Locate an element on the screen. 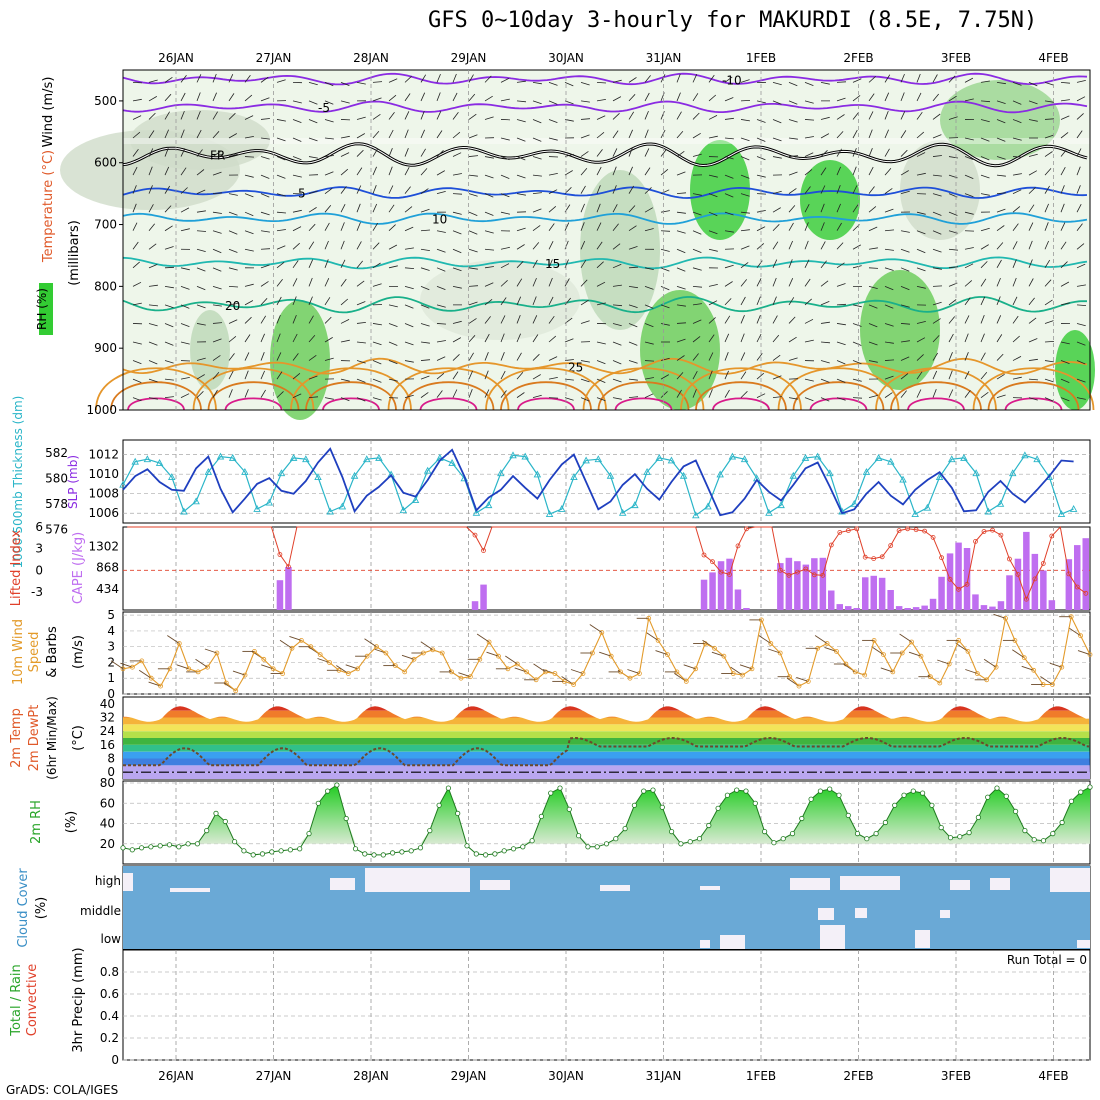 The width and height of the screenshot is (1100, 1100). temp-band is located at coordinates (606, 762).